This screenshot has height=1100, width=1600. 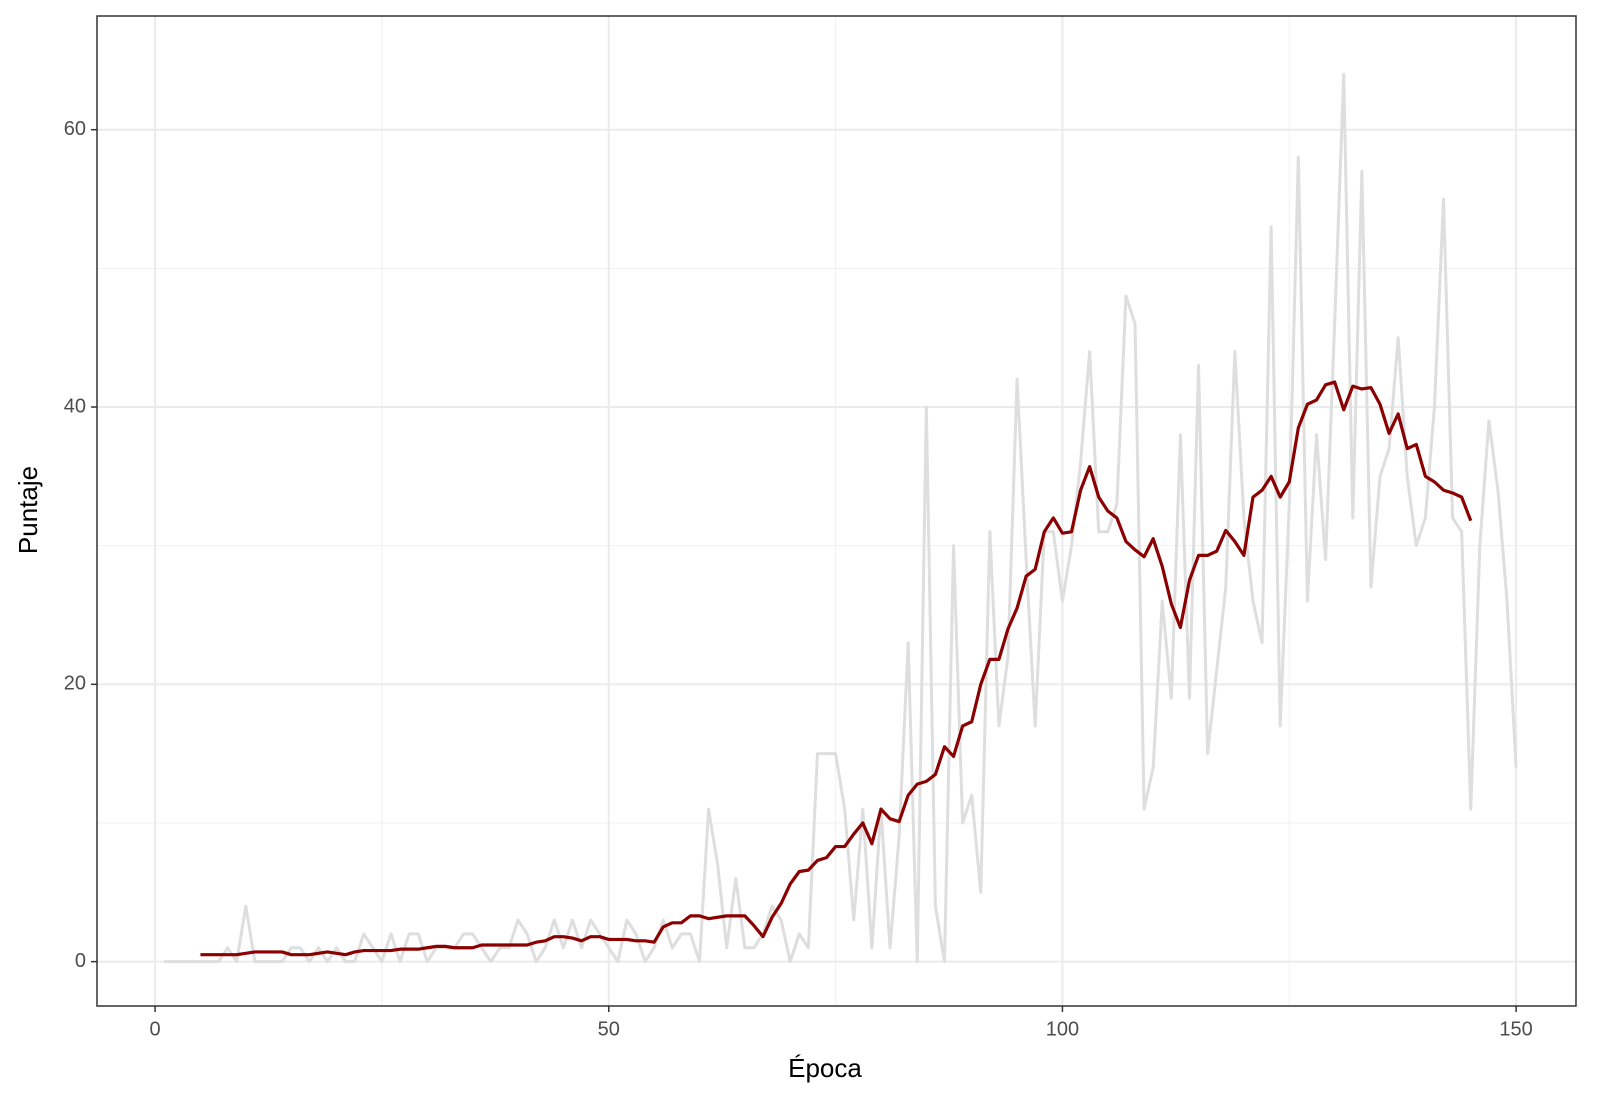 I want to click on x-tick-label: 150, so click(x=1515, y=1029).